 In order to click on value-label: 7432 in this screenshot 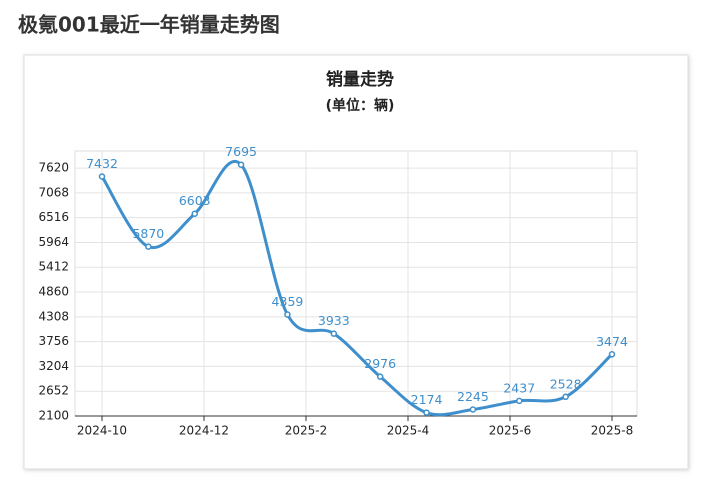, I will do `click(102, 163)`.